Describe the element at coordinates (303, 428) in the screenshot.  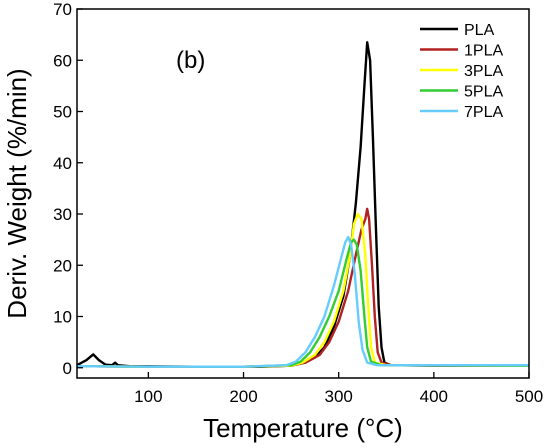
I see `x-axis-label: Temperature (°C)` at that location.